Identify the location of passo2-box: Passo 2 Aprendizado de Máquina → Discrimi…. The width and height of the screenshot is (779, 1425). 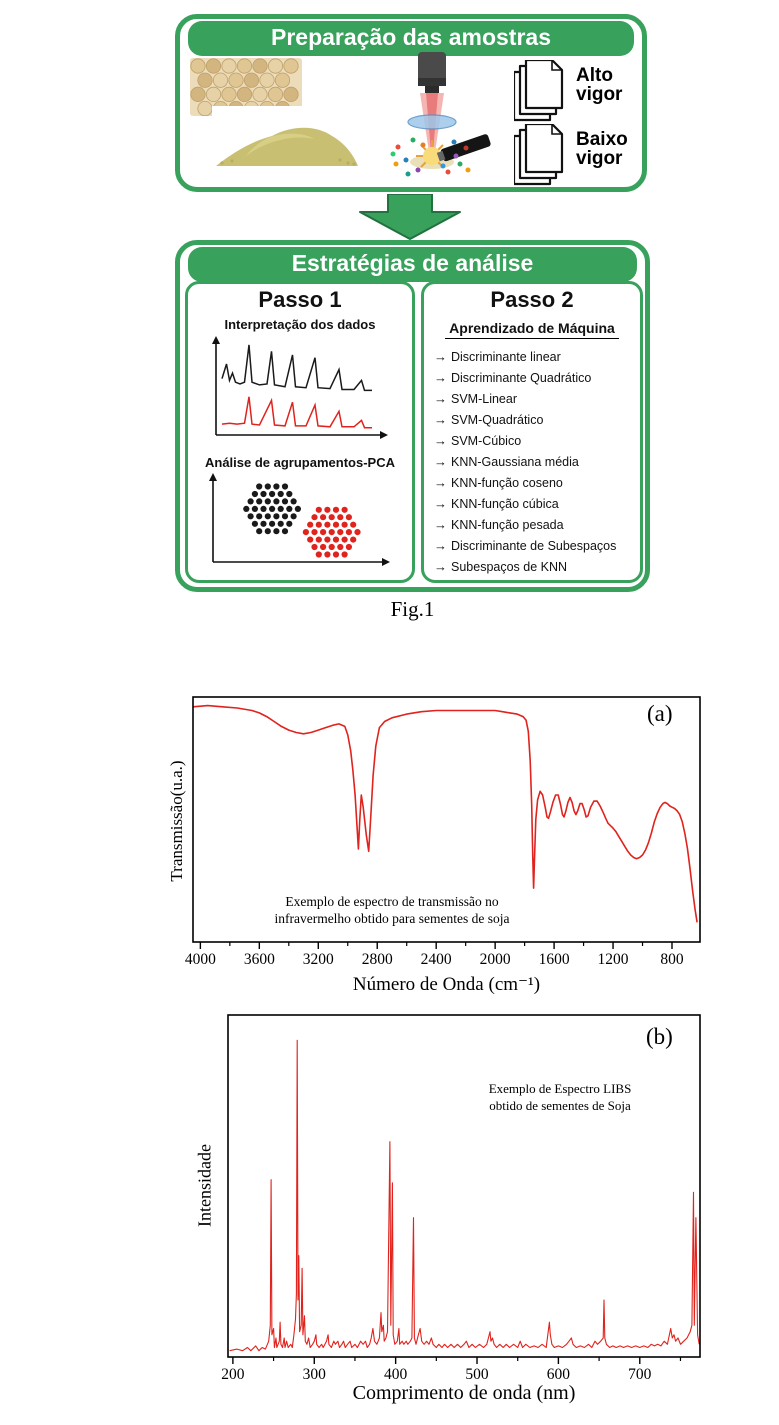
(532, 432).